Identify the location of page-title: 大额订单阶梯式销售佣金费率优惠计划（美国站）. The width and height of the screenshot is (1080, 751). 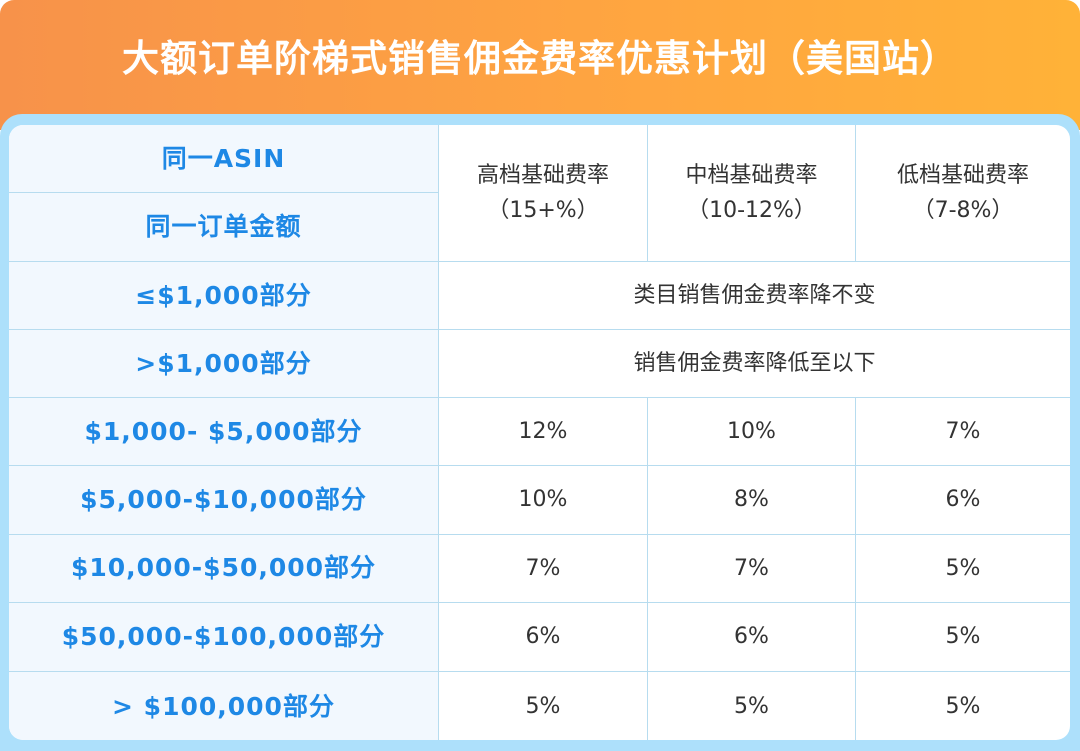
(540, 58).